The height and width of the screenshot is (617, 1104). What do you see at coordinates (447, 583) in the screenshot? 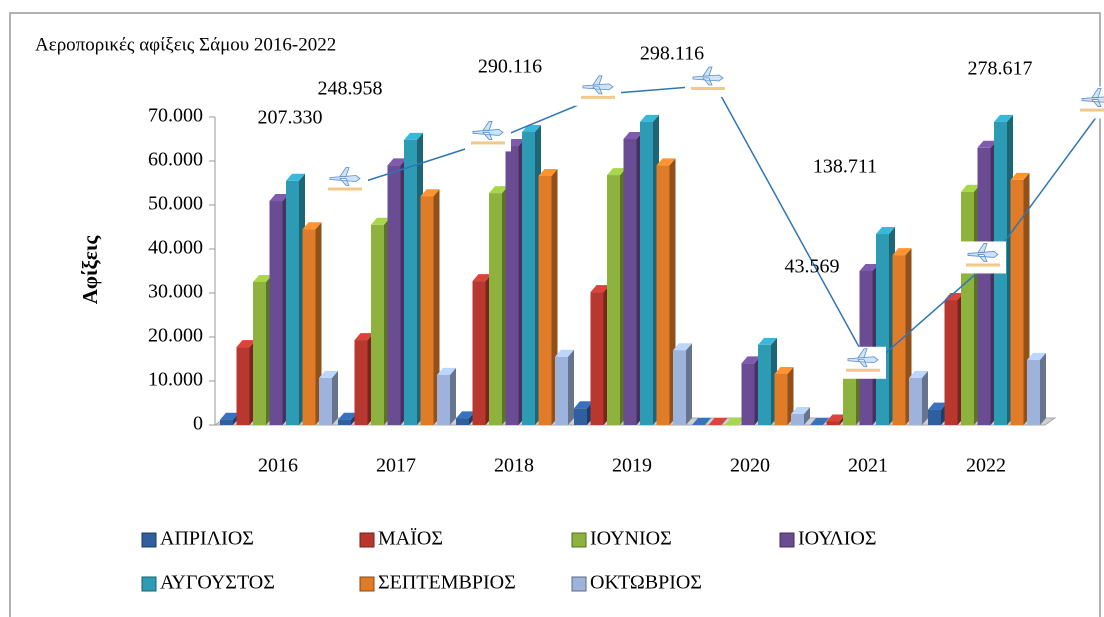
I see `legend-label: ΣΕΠΤΕΜΒΡΙΟΣ` at bounding box center [447, 583].